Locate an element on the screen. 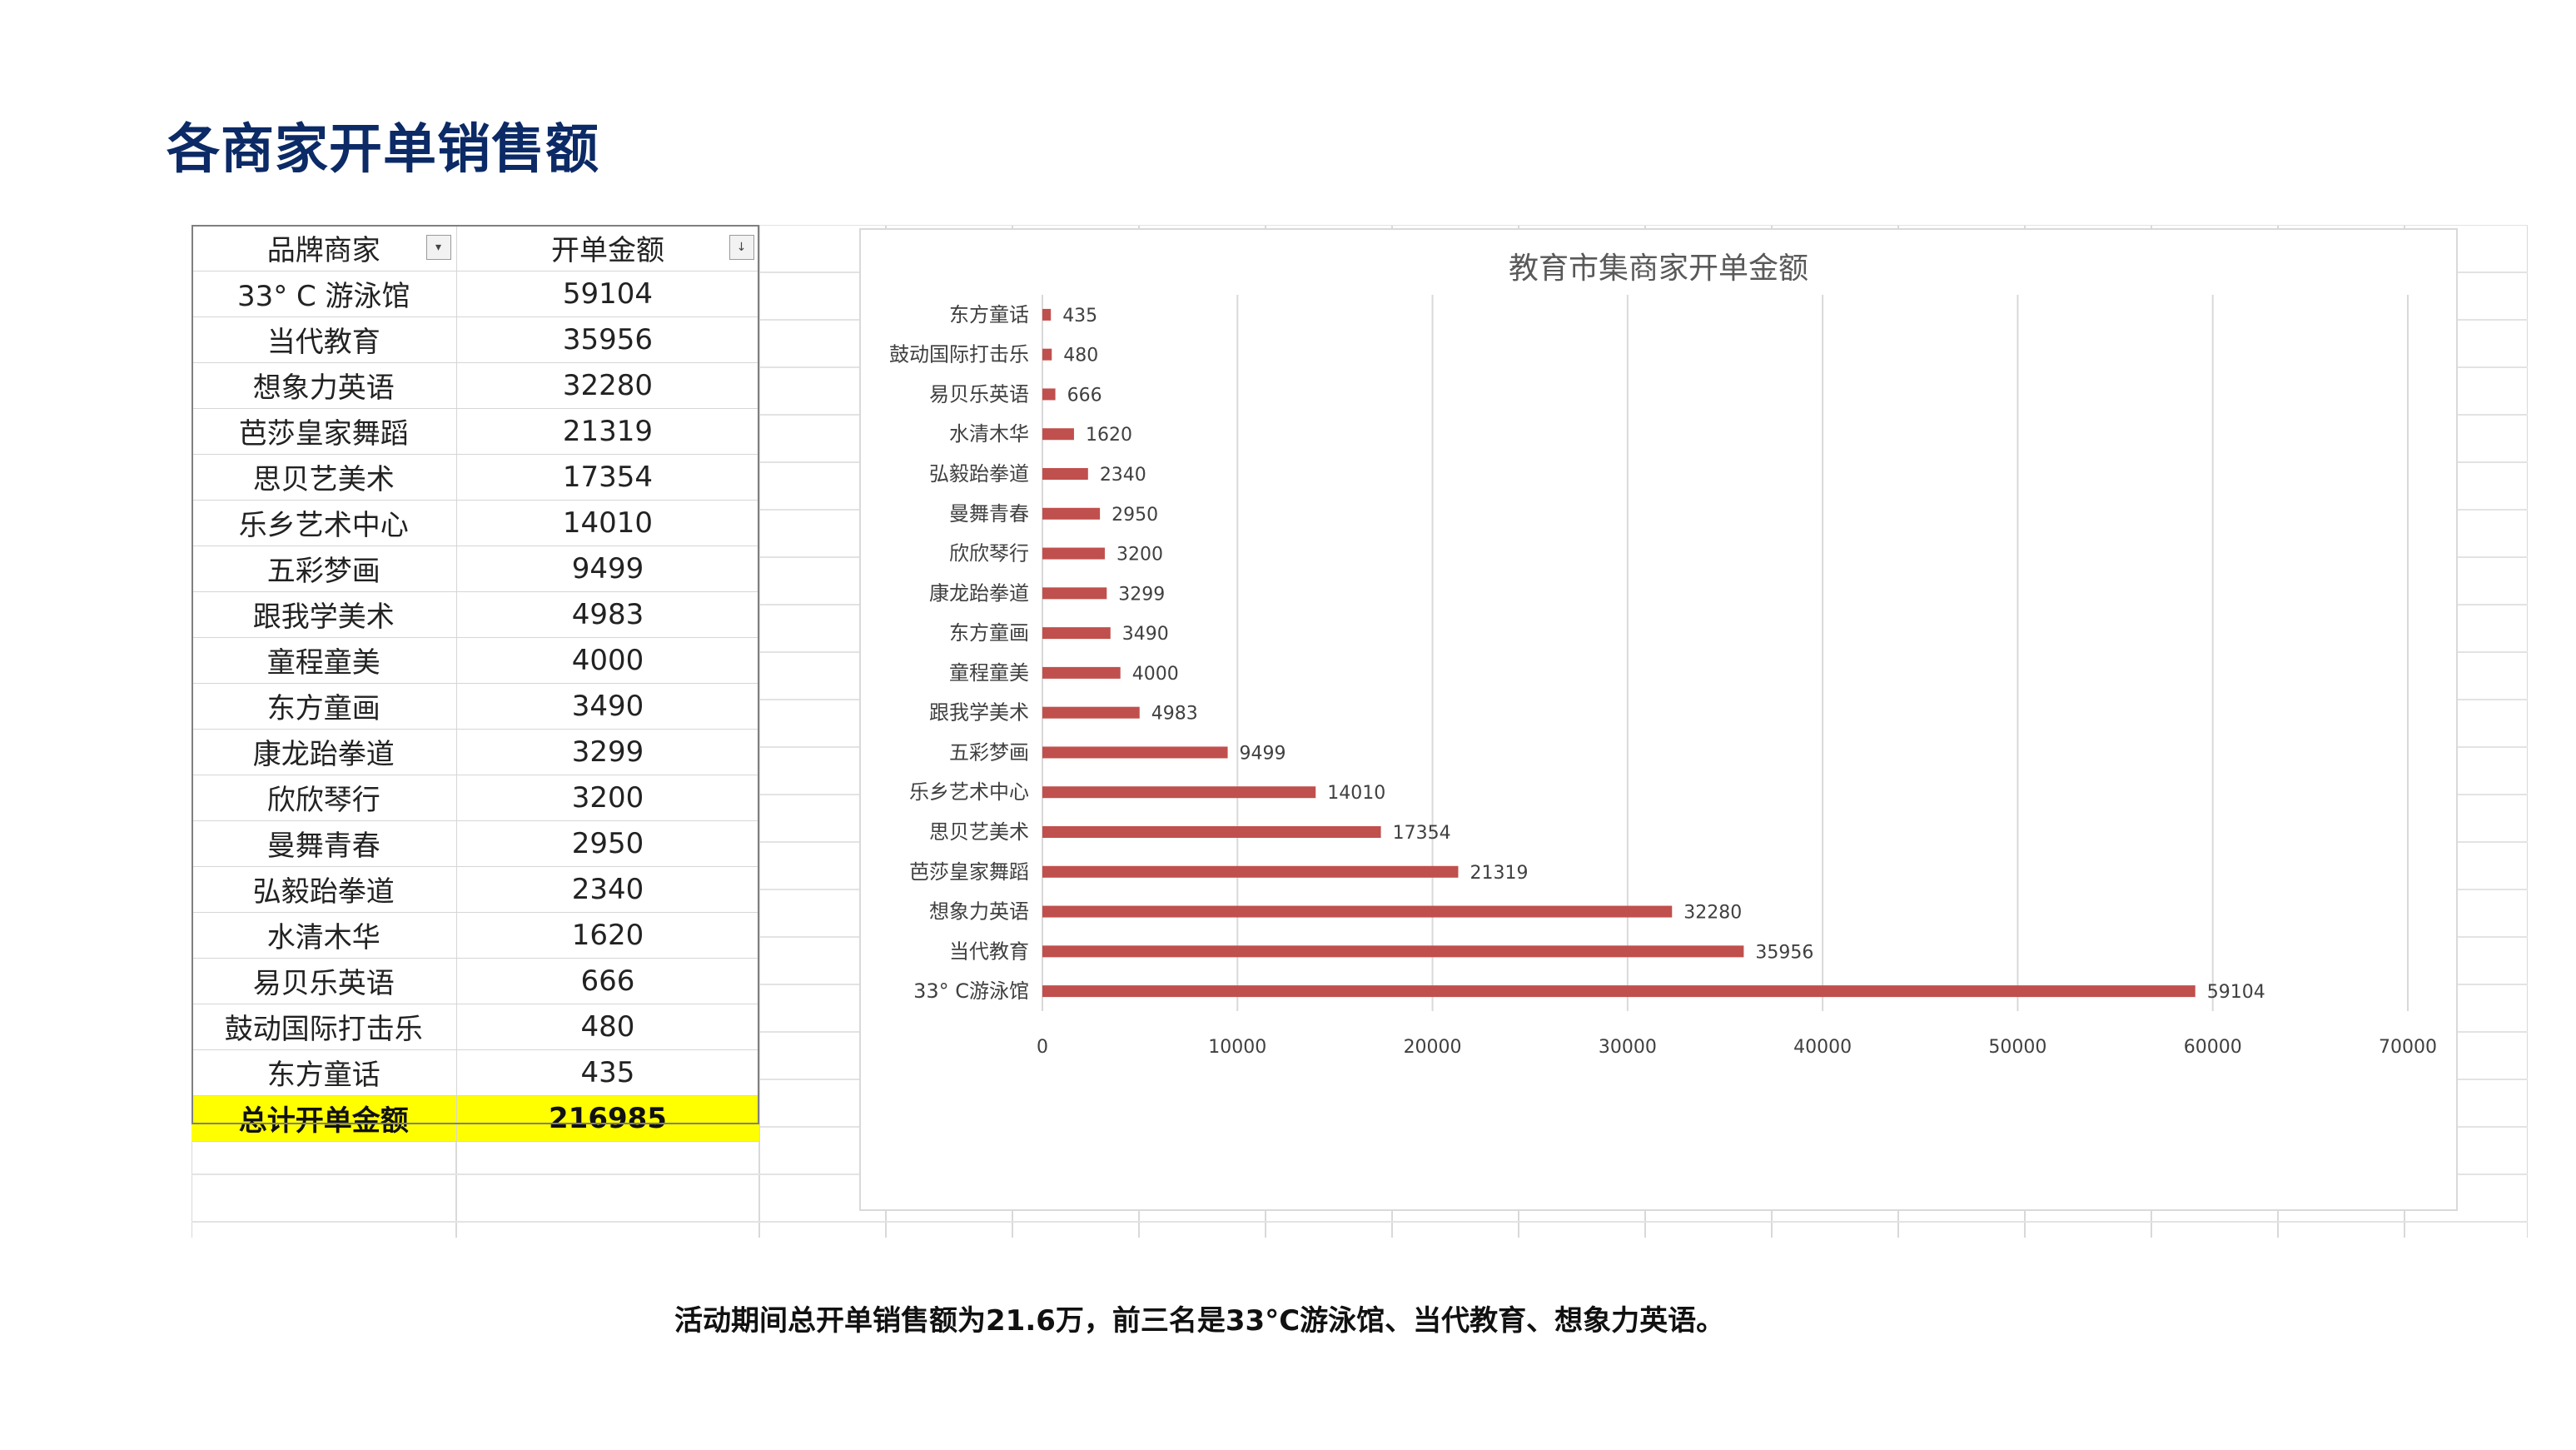 This screenshot has height=1450, width=2576. category-label: 水清木华 is located at coordinates (989, 434).